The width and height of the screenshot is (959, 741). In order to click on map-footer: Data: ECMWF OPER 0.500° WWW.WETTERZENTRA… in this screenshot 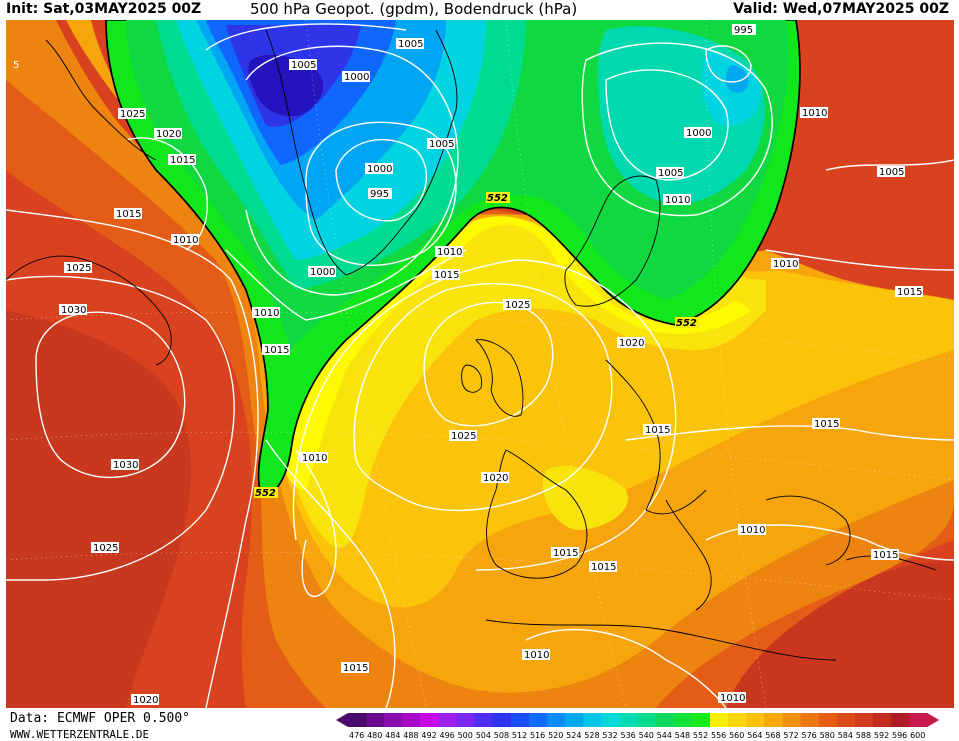, I will do `click(479, 724)`.